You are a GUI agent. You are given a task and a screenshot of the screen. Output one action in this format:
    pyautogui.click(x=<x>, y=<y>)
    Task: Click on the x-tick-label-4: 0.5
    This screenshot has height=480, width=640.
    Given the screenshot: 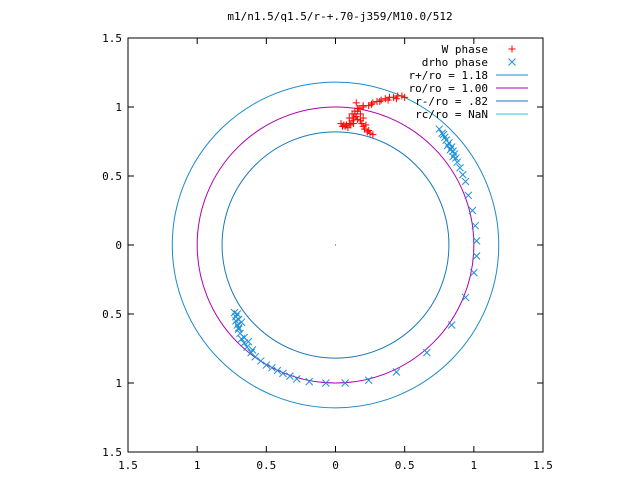 What is the action you would take?
    pyautogui.click(x=405, y=465)
    